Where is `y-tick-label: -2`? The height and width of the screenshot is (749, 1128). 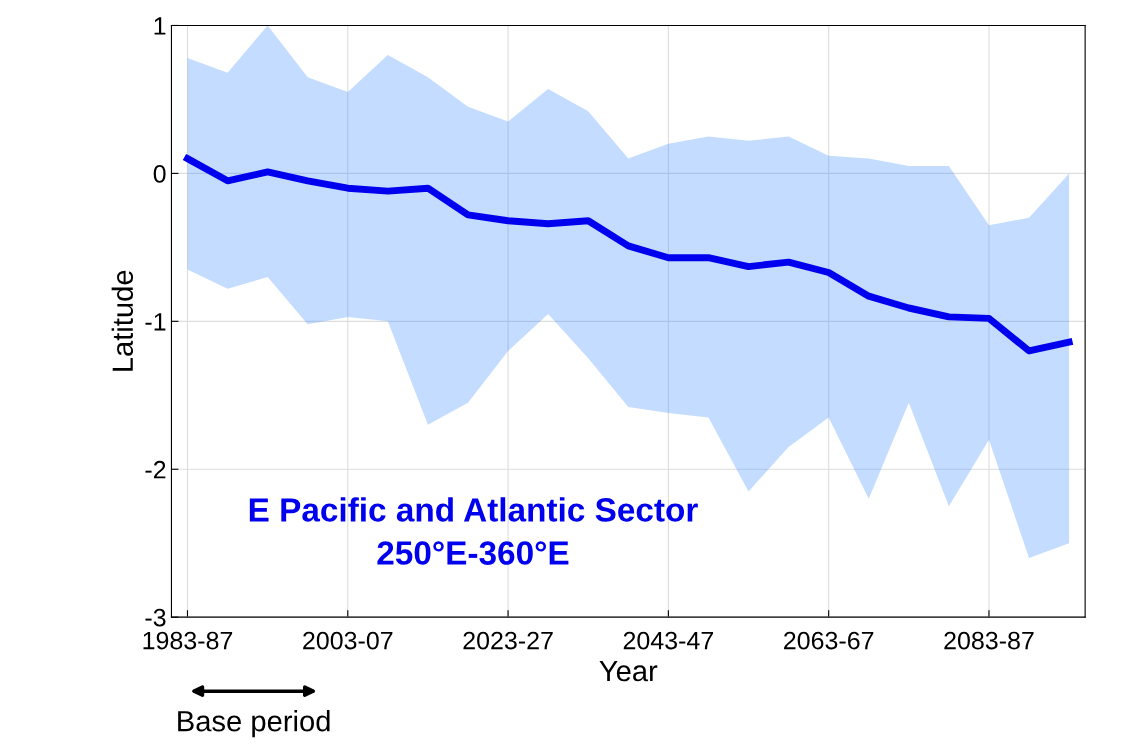
y-tick-label: -2 is located at coordinates (155, 469).